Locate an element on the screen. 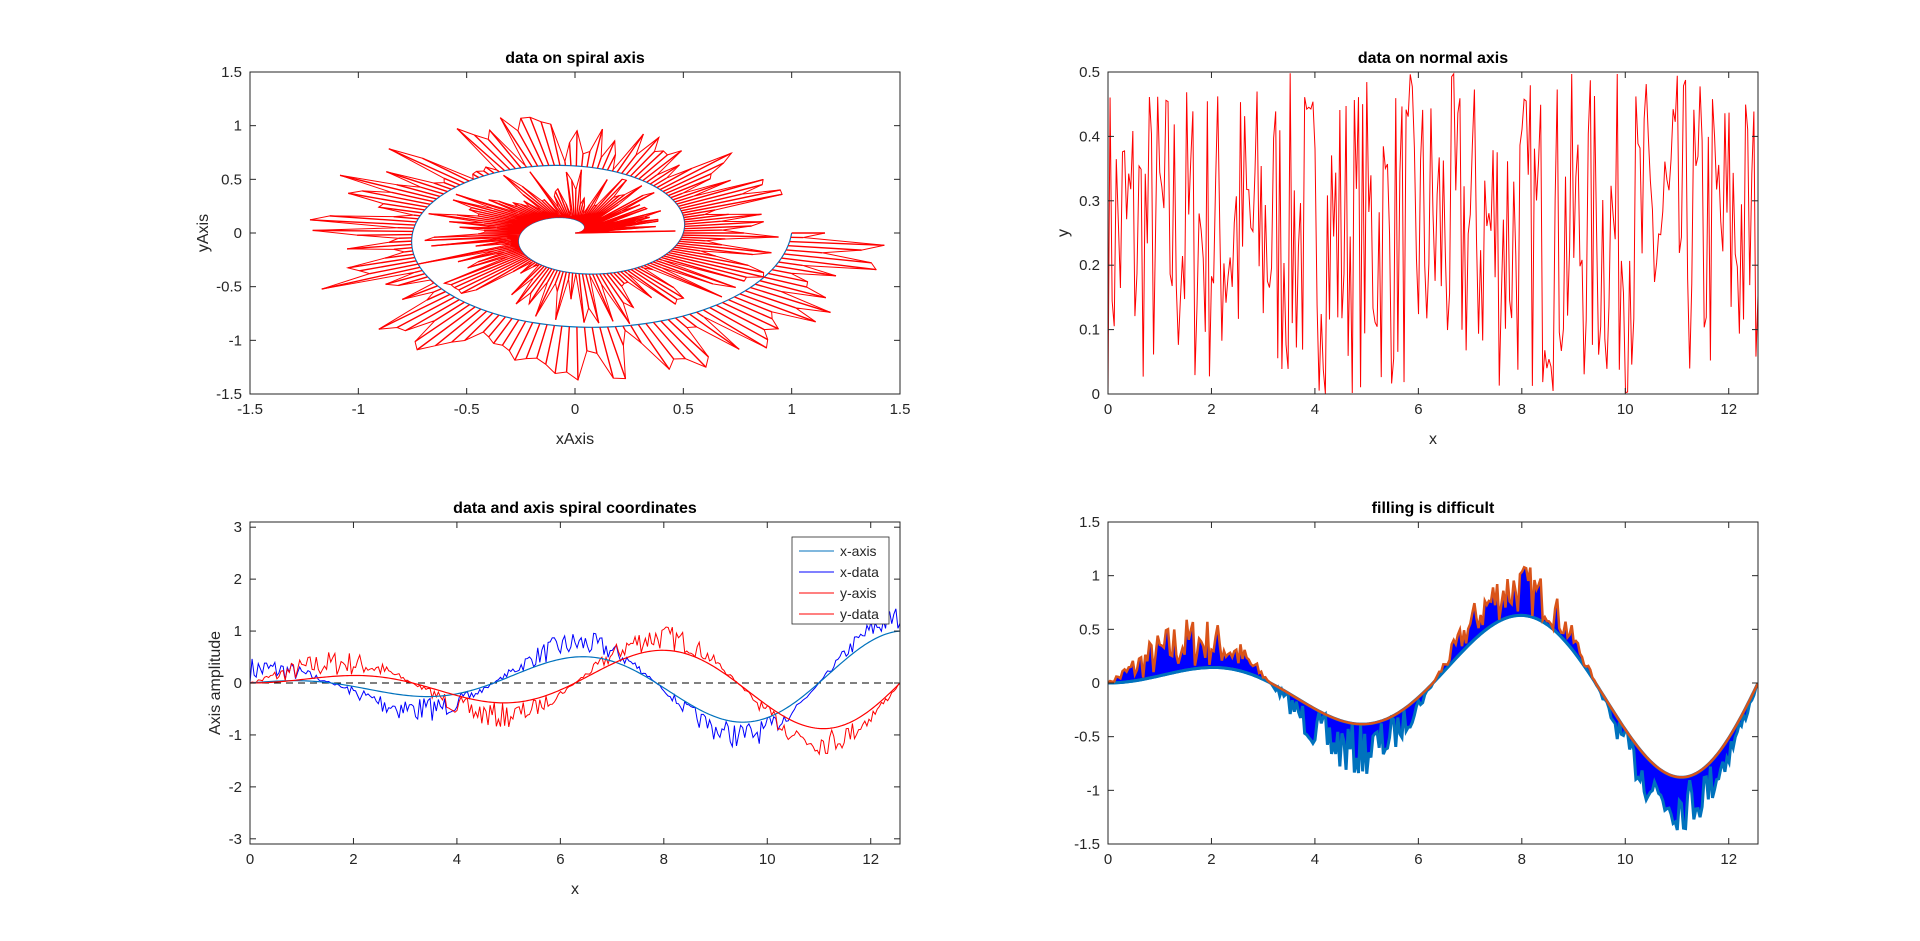 This screenshot has height=941, width=1920. spiral-ytick-label: -1 is located at coordinates (235, 340).